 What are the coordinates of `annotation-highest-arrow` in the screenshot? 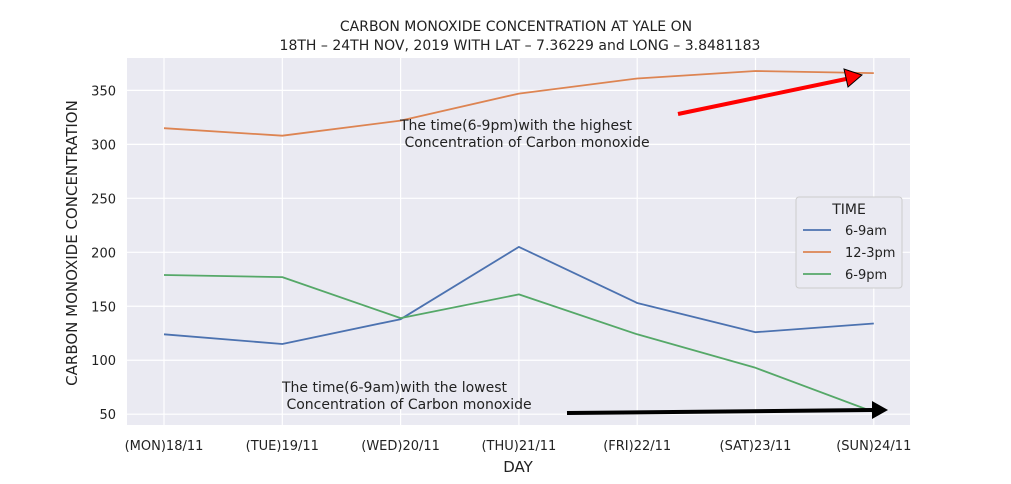 It's located at (762, 96).